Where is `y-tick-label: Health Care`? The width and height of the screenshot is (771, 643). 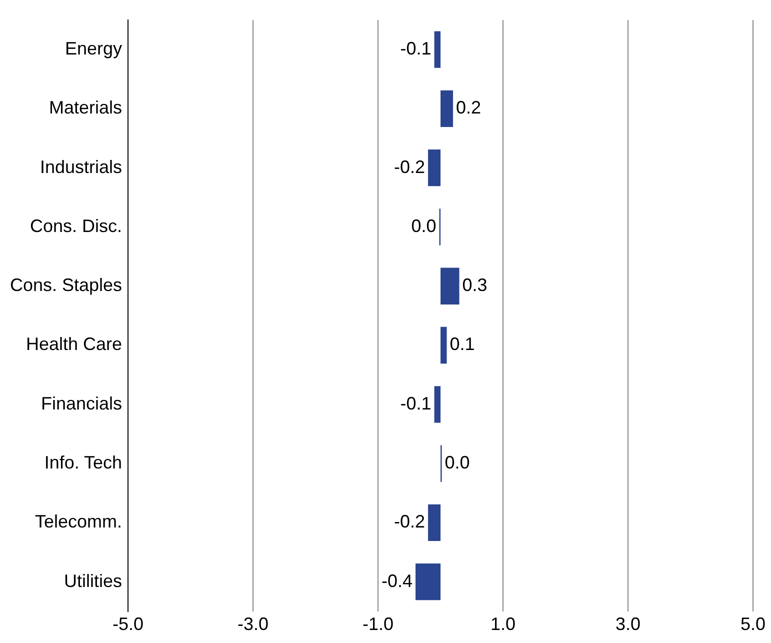 y-tick-label: Health Care is located at coordinates (74, 344).